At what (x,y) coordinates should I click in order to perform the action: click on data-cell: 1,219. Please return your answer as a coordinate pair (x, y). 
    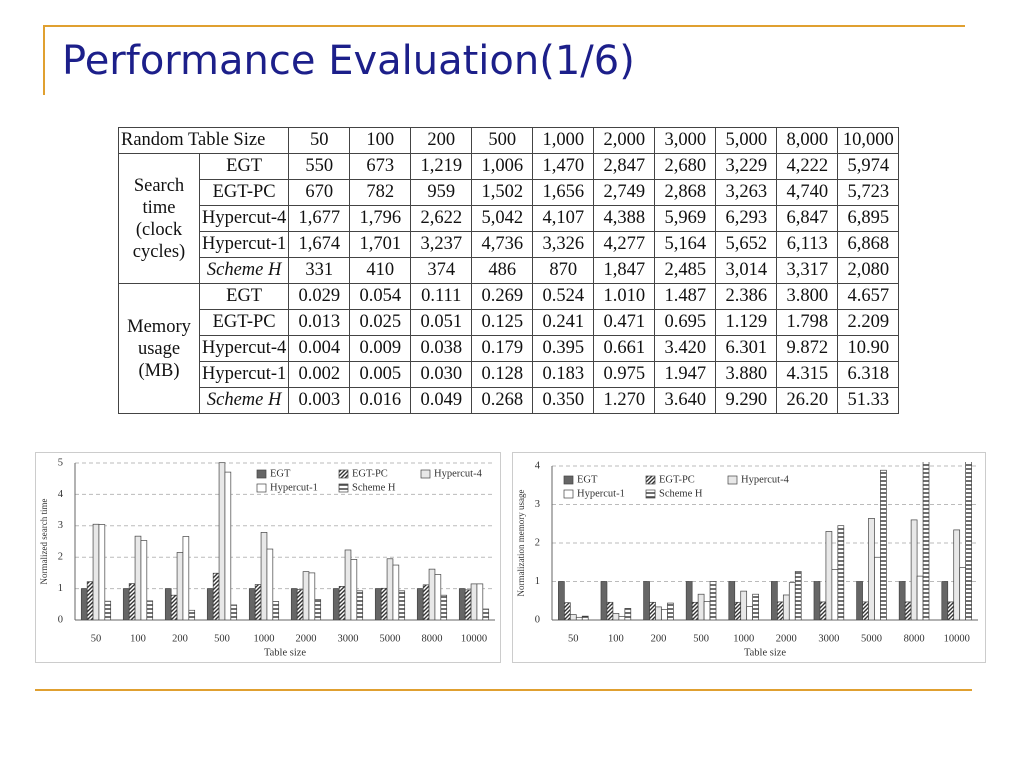
    Looking at the image, I should click on (441, 166).